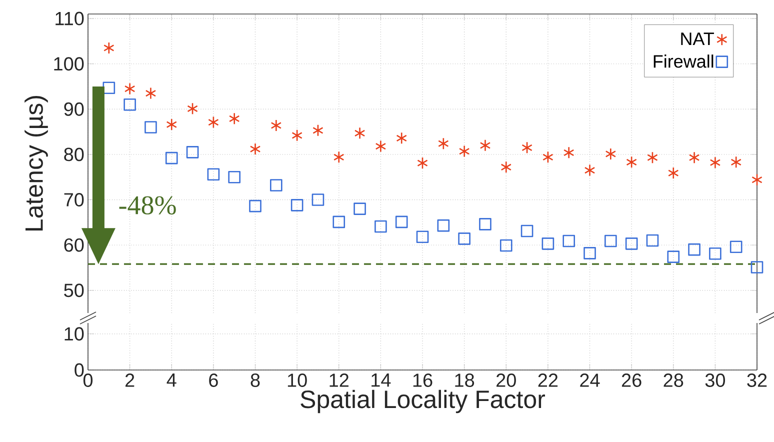 This screenshot has height=442, width=774. I want to click on legend-label: NAT, so click(697, 39).